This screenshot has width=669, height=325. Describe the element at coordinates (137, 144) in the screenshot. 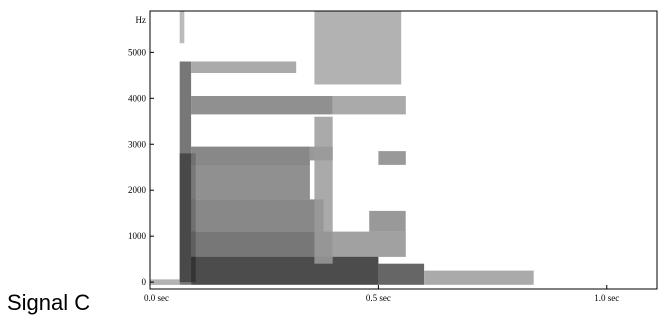

I see `y-tick-label: 3000` at that location.